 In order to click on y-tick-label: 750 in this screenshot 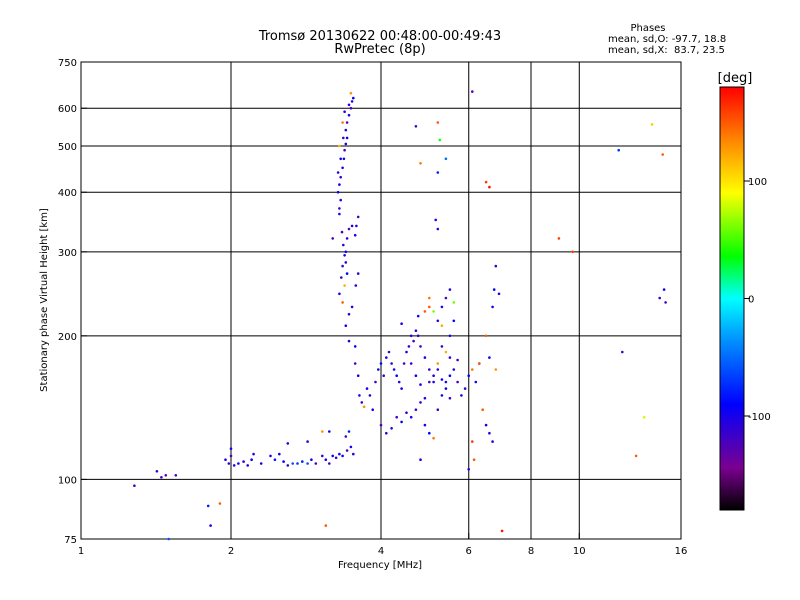, I will do `click(67, 63)`.